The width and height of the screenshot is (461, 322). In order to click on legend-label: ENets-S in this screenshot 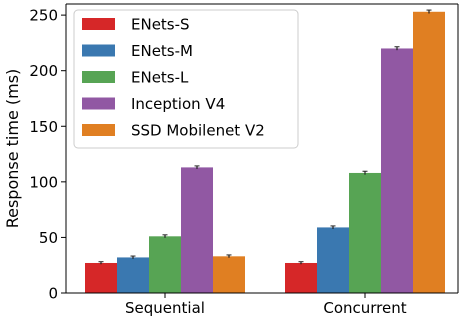, I will do `click(160, 25)`.